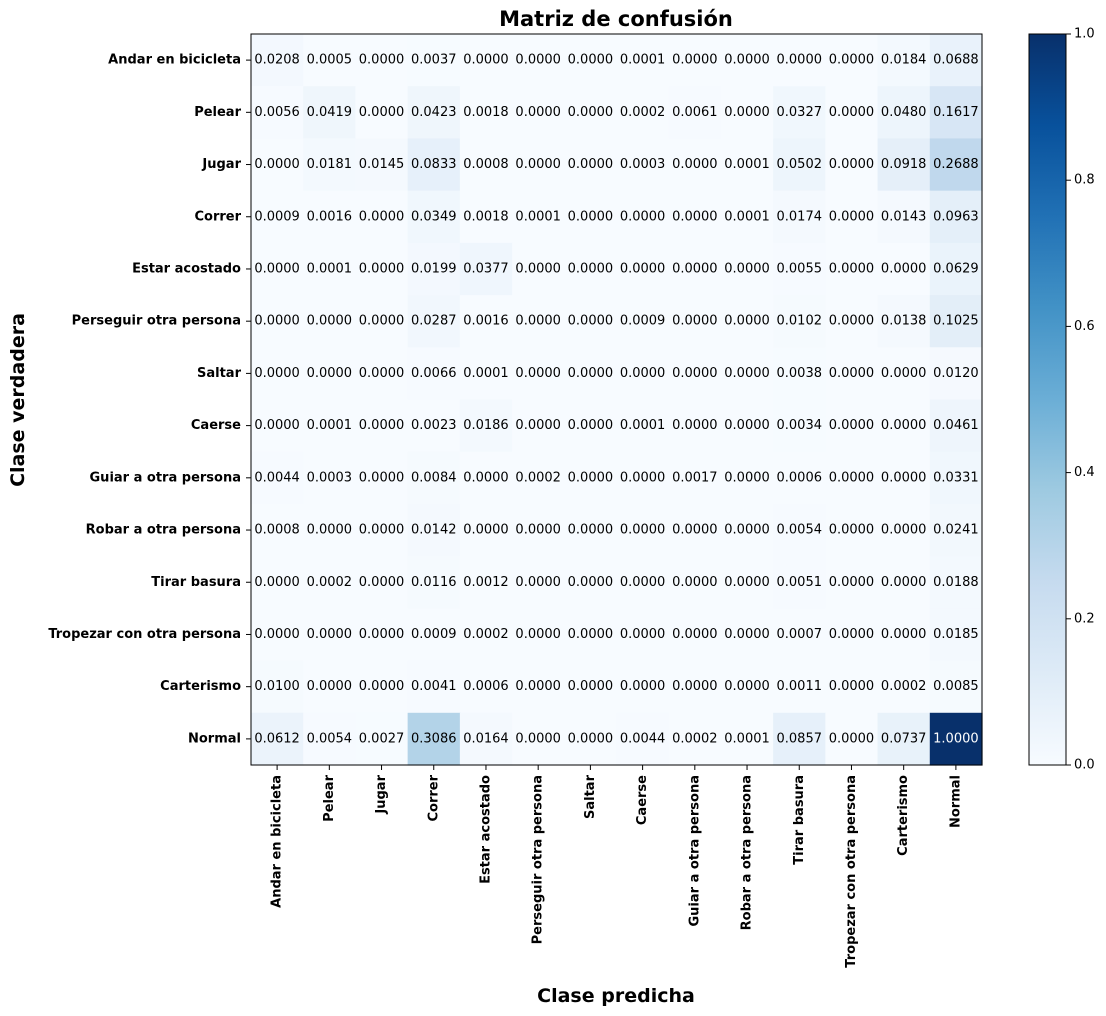 The height and width of the screenshot is (1016, 1106). What do you see at coordinates (904, 216) in the screenshot?
I see `cell-value-label: 0.0143` at bounding box center [904, 216].